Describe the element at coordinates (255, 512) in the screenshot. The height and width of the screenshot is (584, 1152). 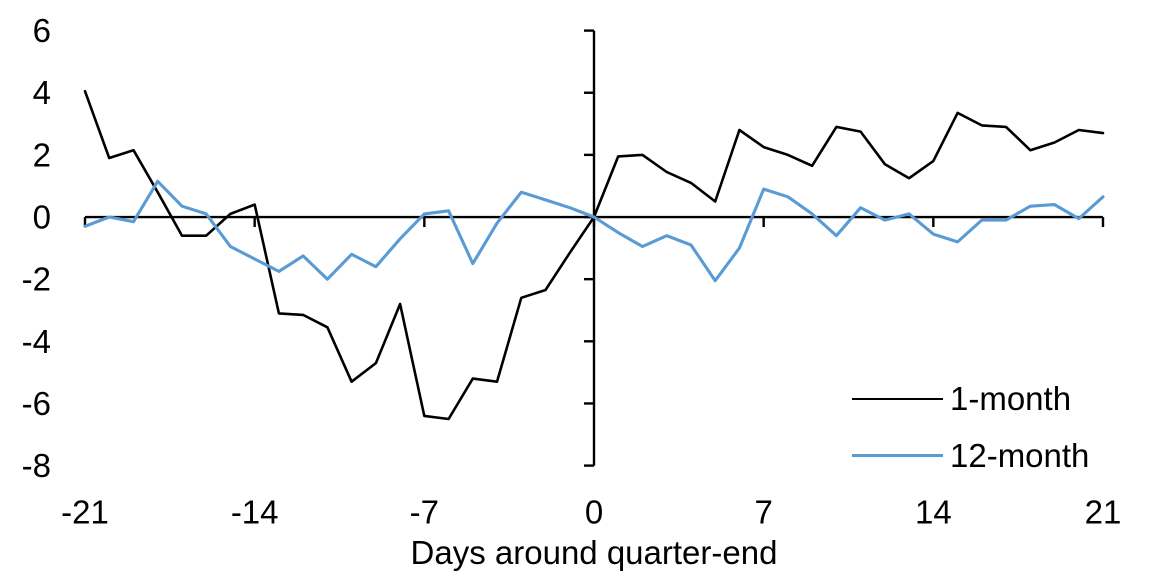
I see `x-tick-label: -14` at that location.